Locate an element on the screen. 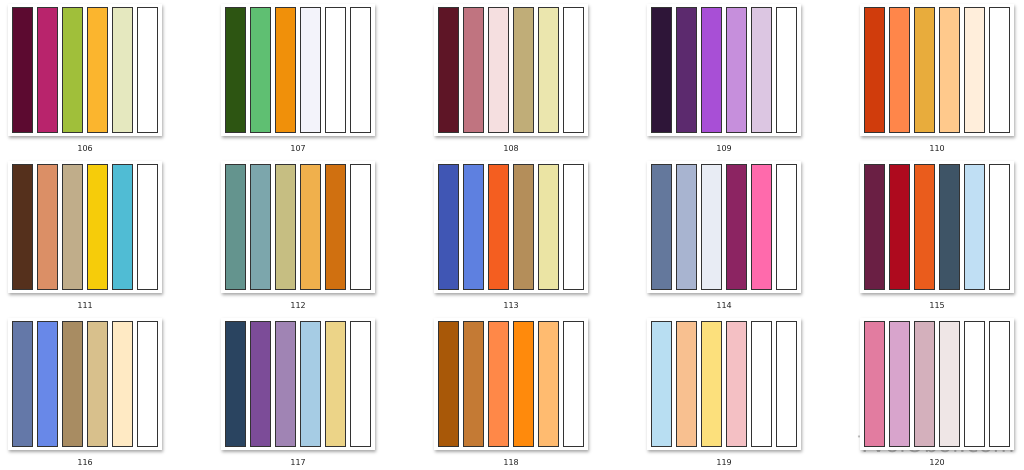  thumbnail-label: 118 is located at coordinates (511, 462).